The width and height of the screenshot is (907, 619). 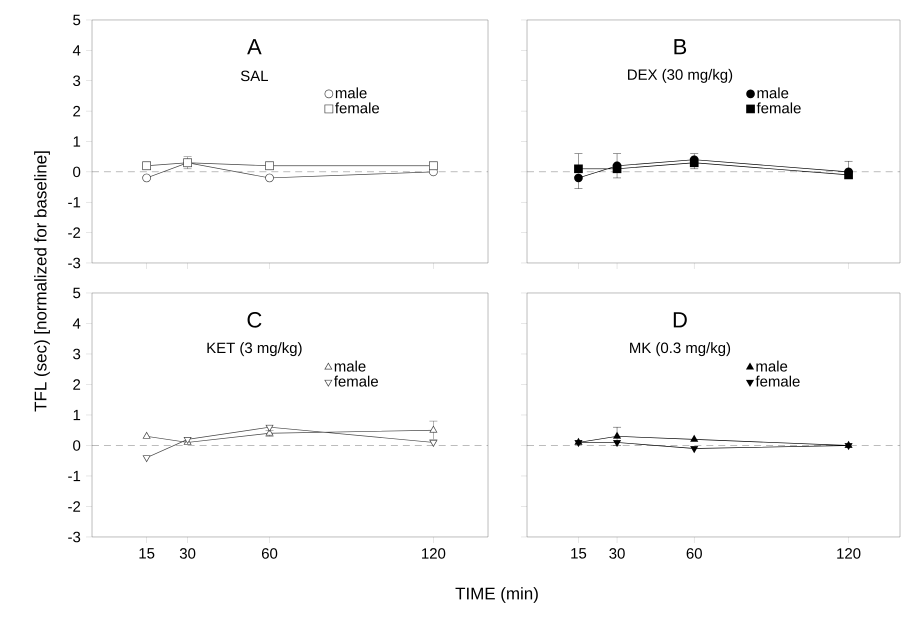 What do you see at coordinates (680, 75) in the screenshot?
I see `text: DEX (30 mg/kg)` at bounding box center [680, 75].